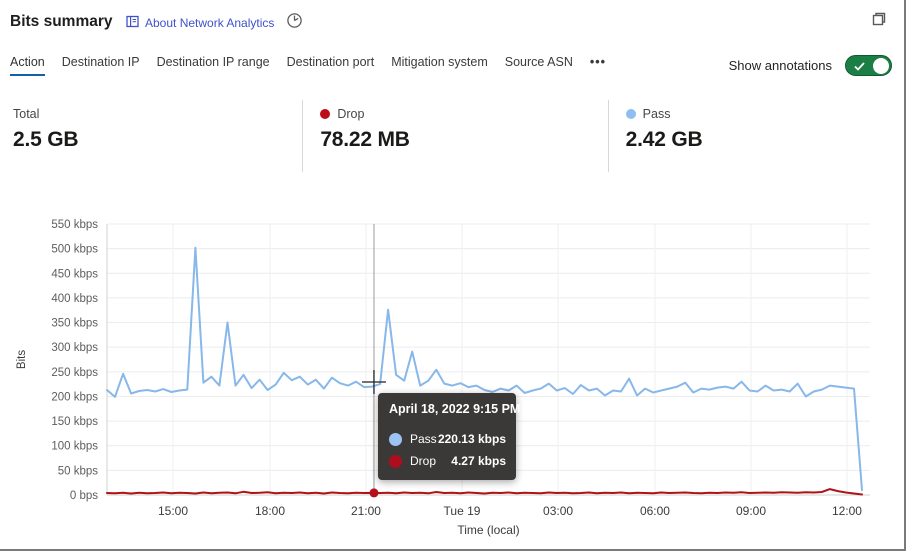 The width and height of the screenshot is (906, 551). What do you see at coordinates (471, 439) in the screenshot?
I see `tooltip-pass-value: 220.13 kbps` at bounding box center [471, 439].